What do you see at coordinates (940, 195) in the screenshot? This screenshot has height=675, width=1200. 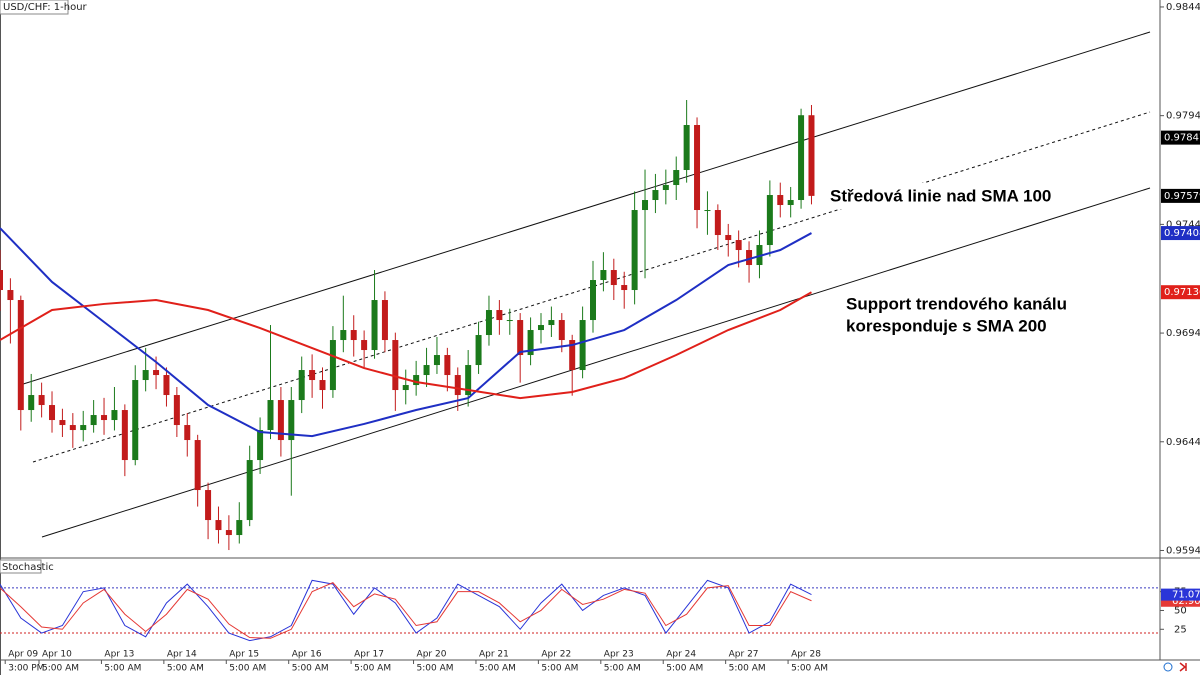 I see `annotation: Středová linie nad SMA 100` at bounding box center [940, 195].